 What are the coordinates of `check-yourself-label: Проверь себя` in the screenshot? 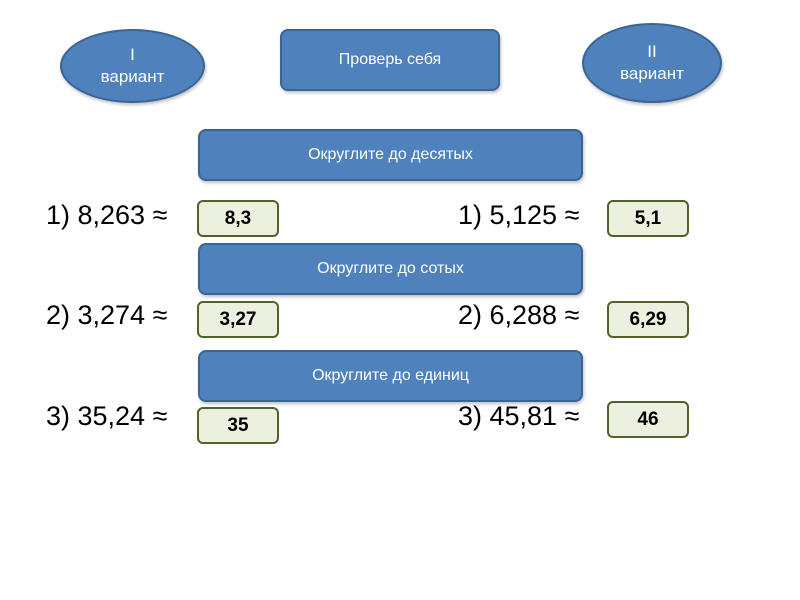 It's located at (390, 59).